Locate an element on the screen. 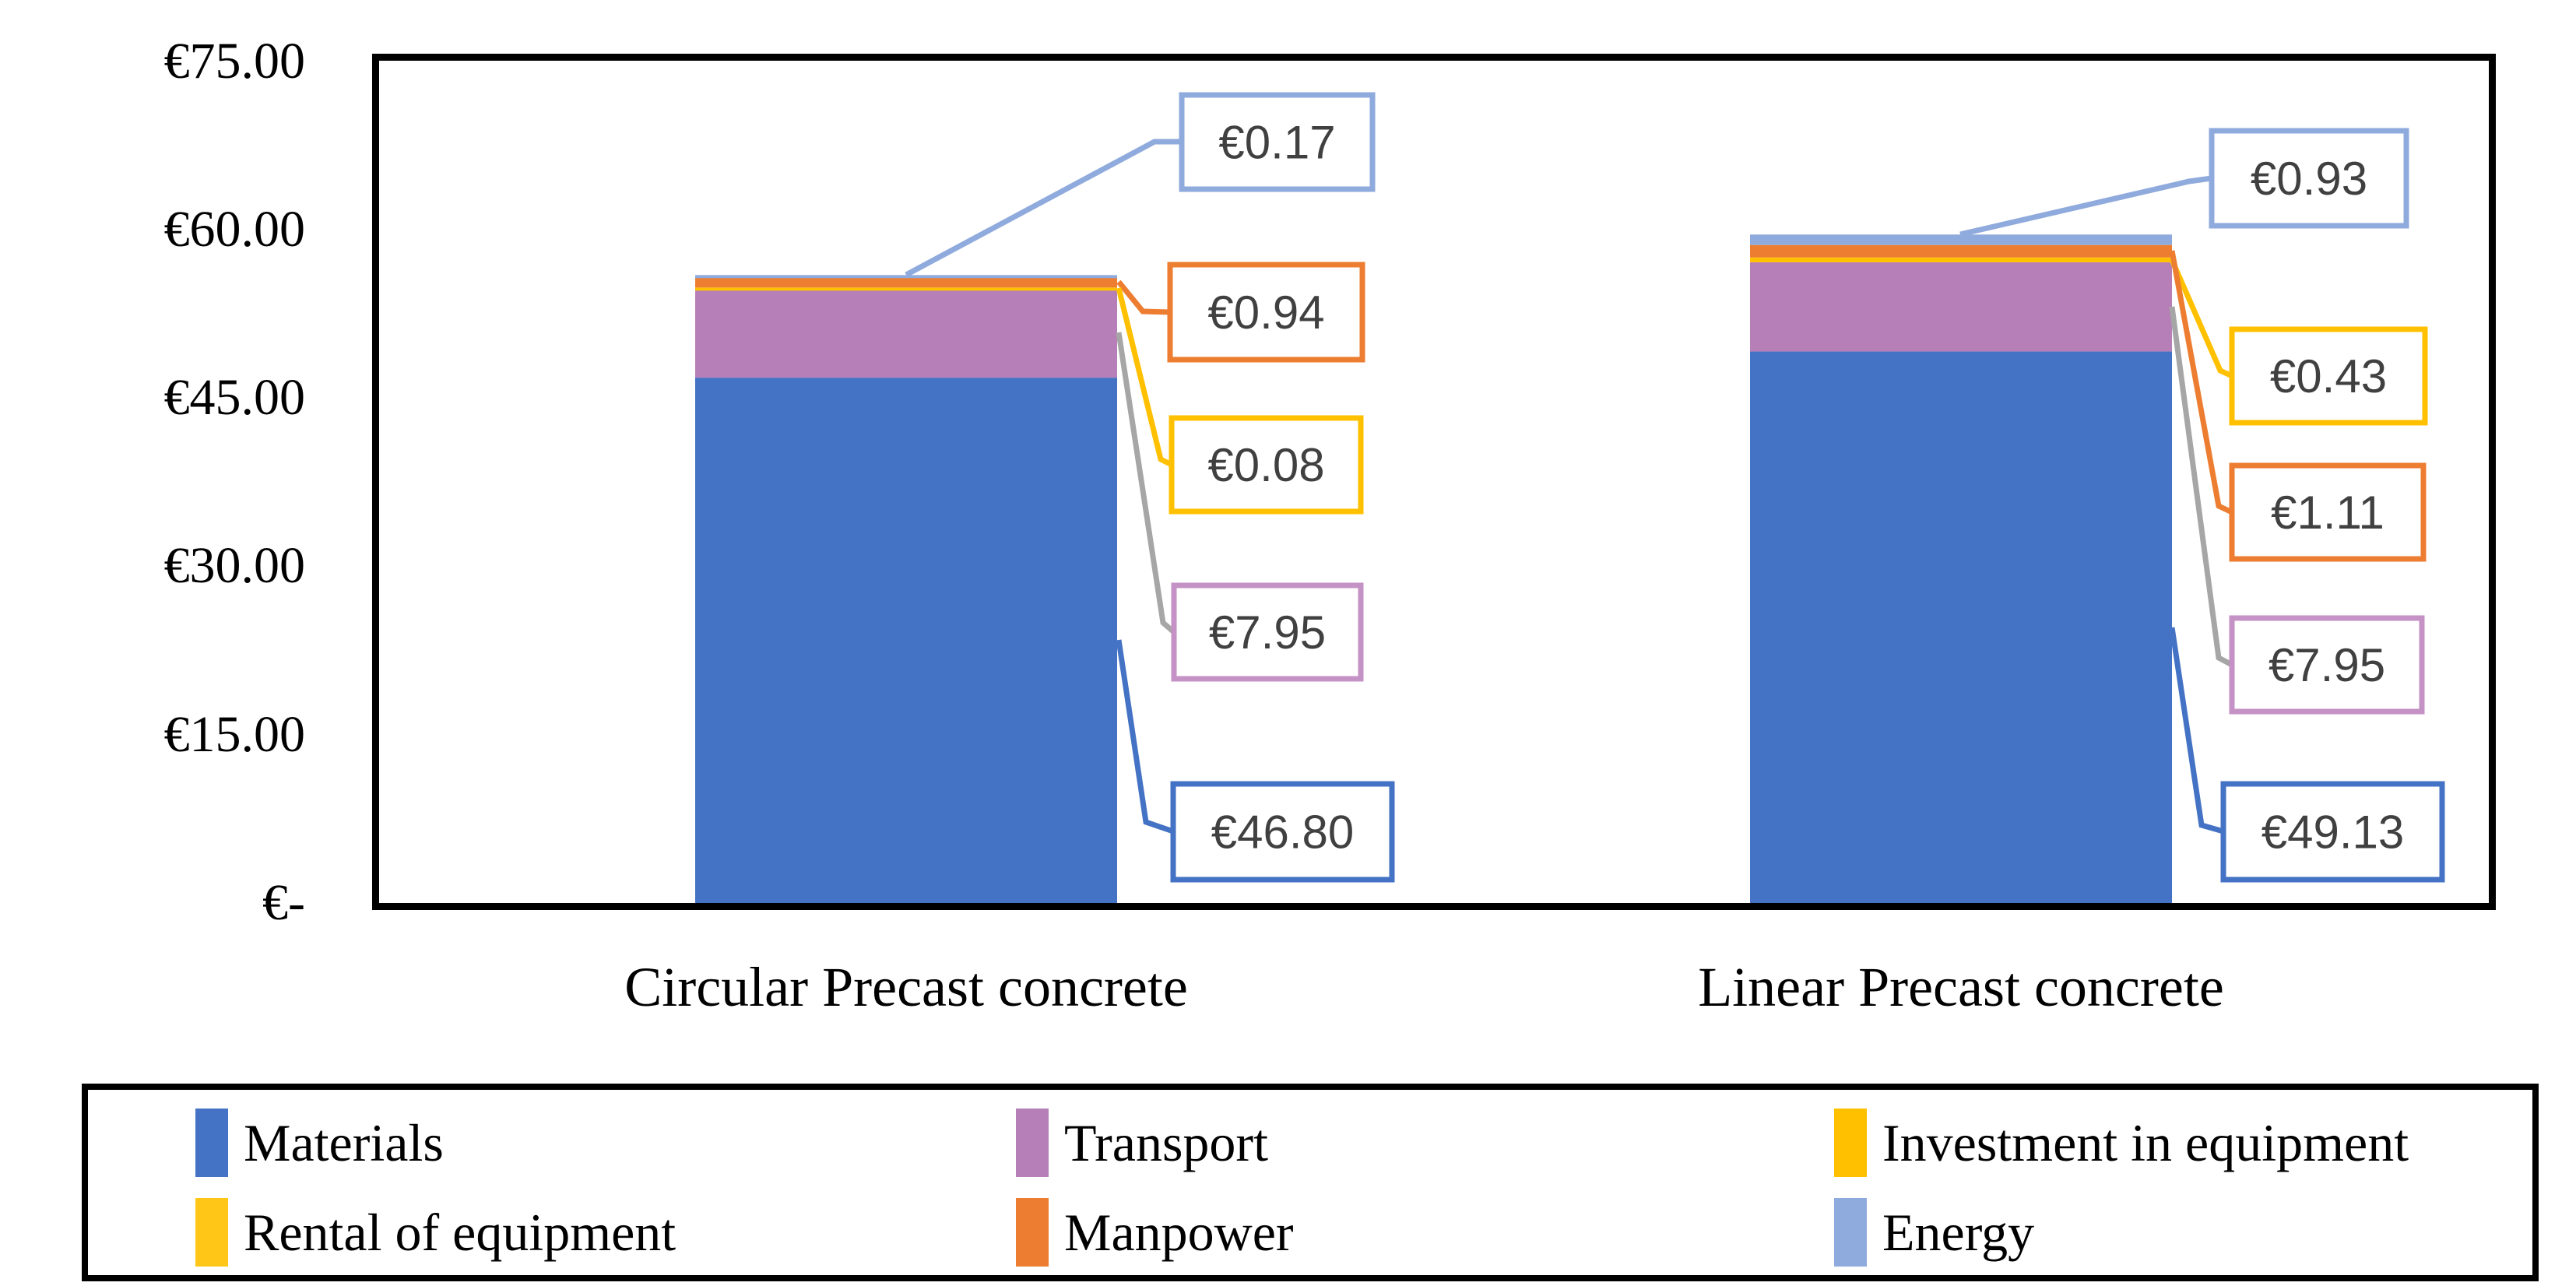  y-tick-label: €- is located at coordinates (283, 902).